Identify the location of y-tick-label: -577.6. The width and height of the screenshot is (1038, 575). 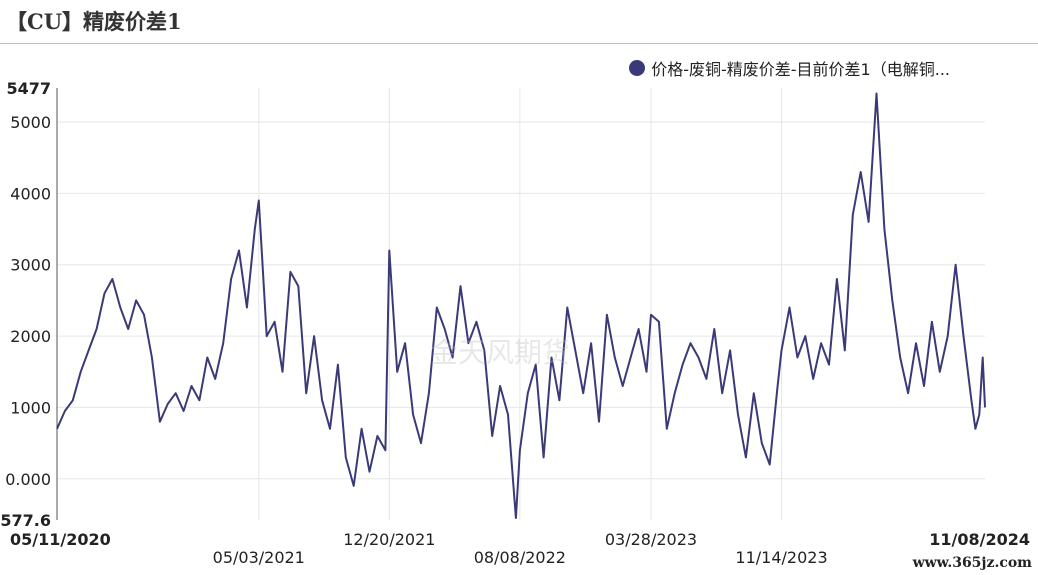
(25, 520).